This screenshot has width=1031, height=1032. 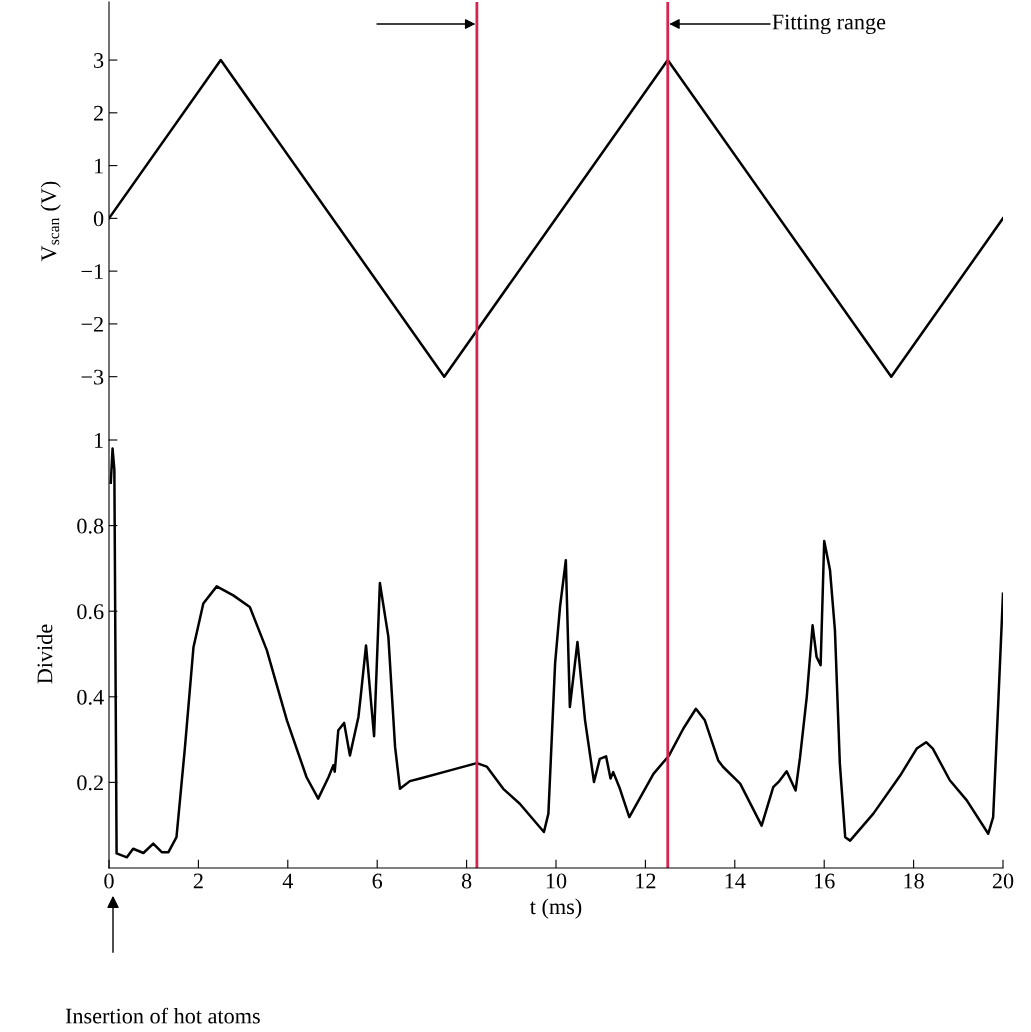 What do you see at coordinates (98, 113) in the screenshot?
I see `y-tick-label: 2` at bounding box center [98, 113].